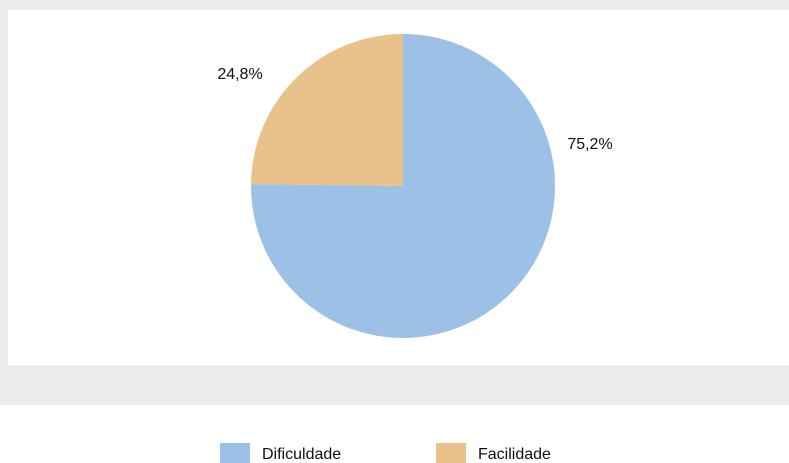 This screenshot has width=789, height=463. I want to click on data-label: 75,2%, so click(589, 144).